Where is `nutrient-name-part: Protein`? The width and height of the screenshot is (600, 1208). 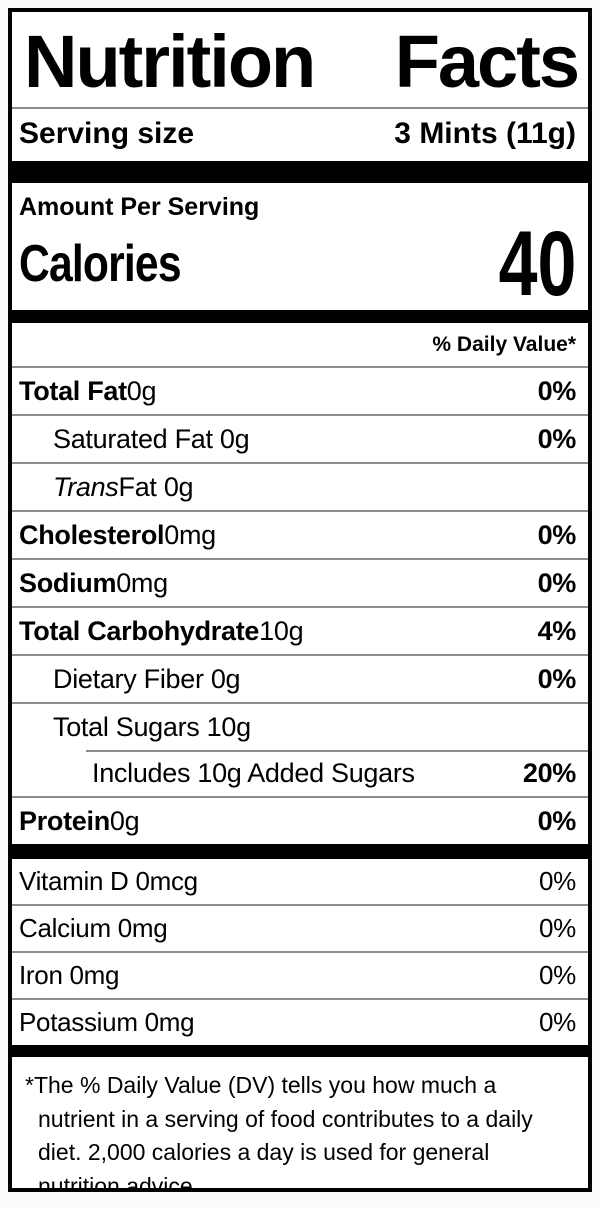 nutrient-name-part: Protein is located at coordinates (64, 820).